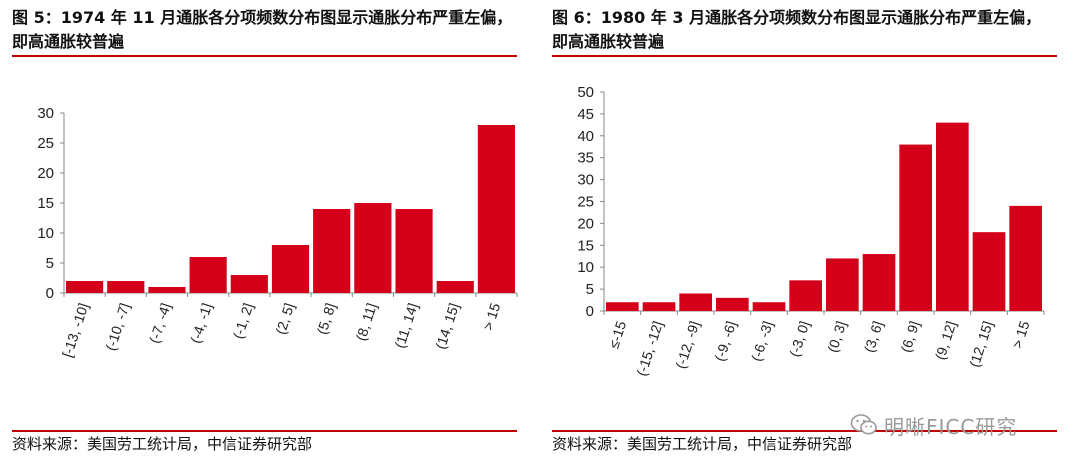 This screenshot has width=1080, height=474. Describe the element at coordinates (873, 336) in the screenshot. I see `x-tick-label: (3, 6]` at that location.